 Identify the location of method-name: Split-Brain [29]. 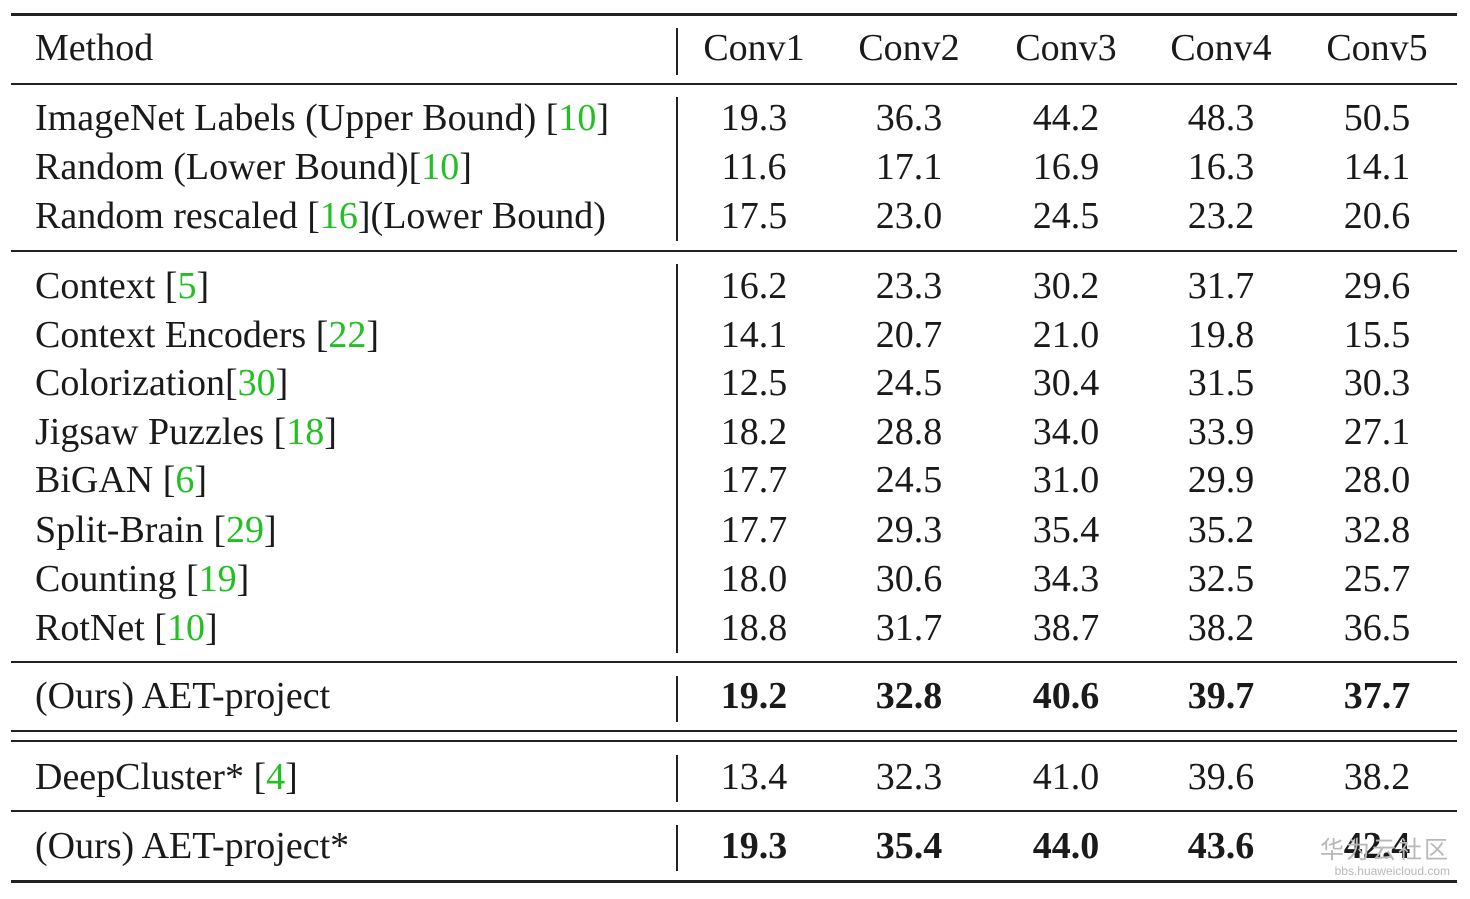
(156, 530).